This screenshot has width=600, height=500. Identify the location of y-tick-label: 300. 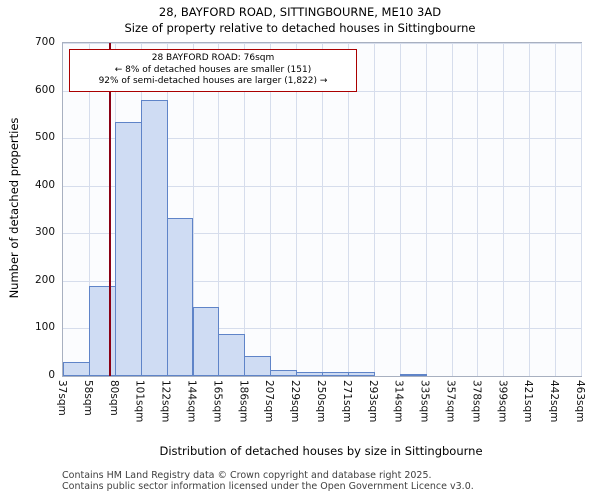
(44, 232).